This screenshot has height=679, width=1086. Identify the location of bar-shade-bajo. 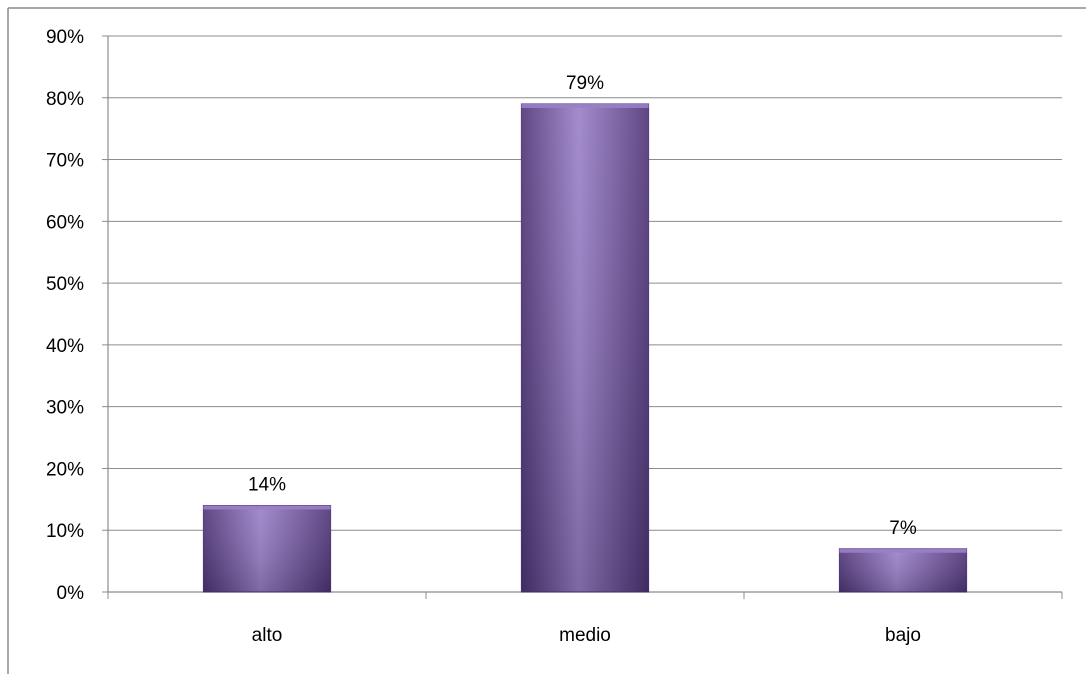
(903, 570).